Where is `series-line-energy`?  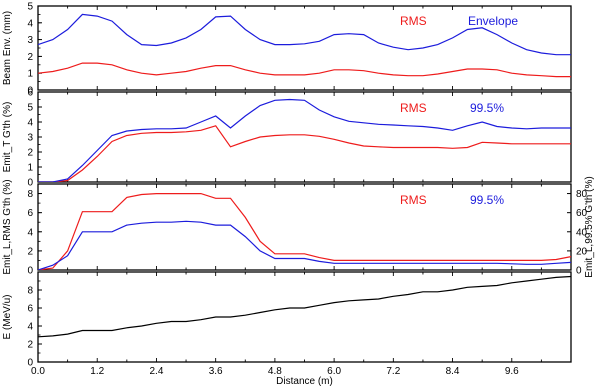
series-line-energy is located at coordinates (304, 306).